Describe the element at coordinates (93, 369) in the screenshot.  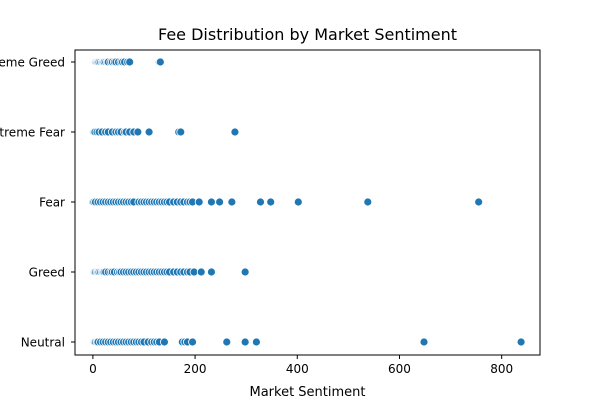
I see `x-tick-label: 0` at that location.